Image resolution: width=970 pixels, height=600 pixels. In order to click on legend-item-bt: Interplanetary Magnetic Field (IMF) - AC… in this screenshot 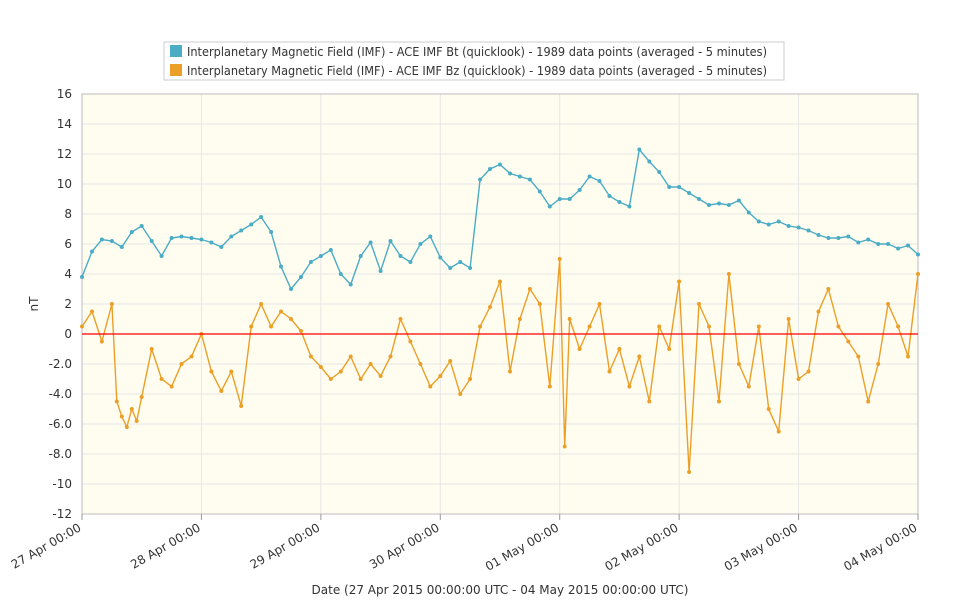, I will do `click(468, 52)`.